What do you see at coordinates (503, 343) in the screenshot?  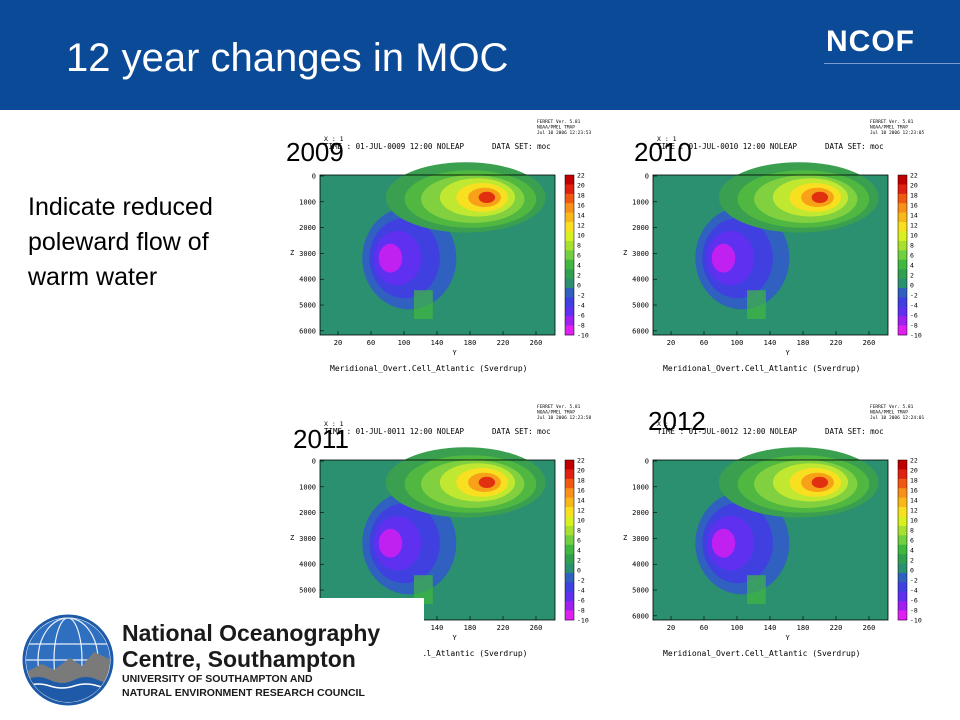 I see `x-tick-label: 220` at bounding box center [503, 343].